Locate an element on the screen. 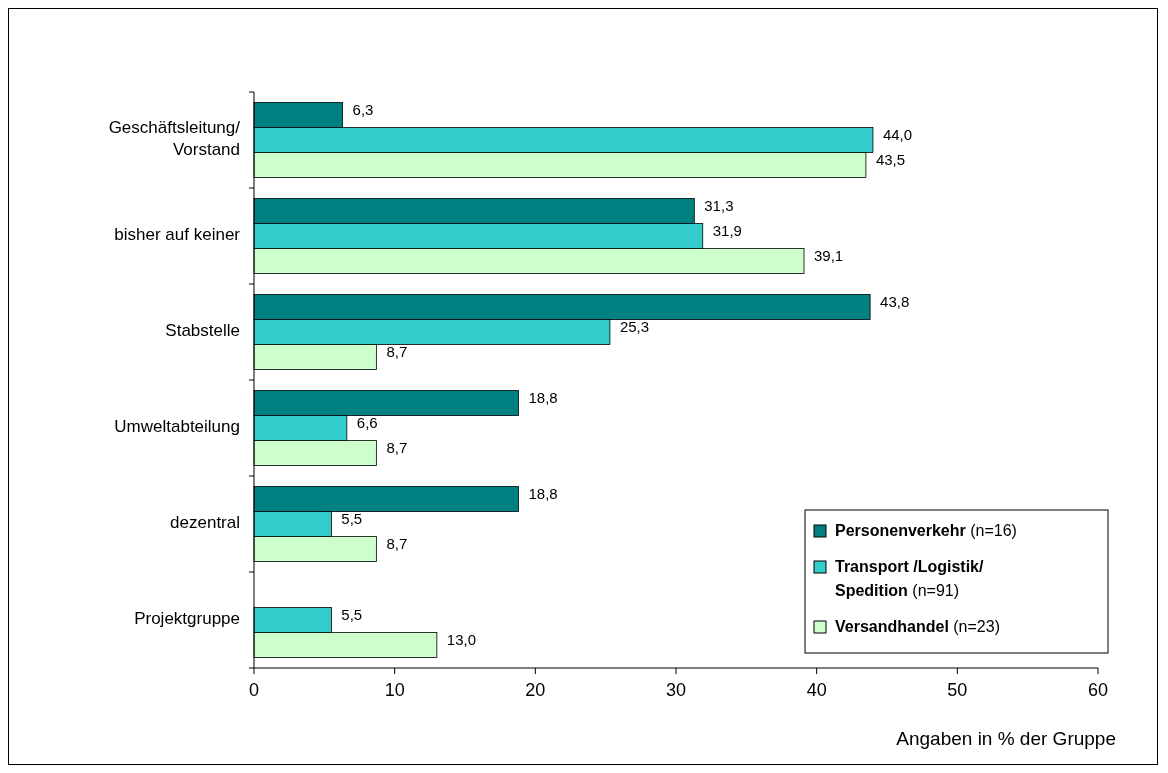 Image resolution: width=1168 pixels, height=773 pixels. legend-label: Transport /Logistik/ Spedition (n=91) is located at coordinates (910, 579).